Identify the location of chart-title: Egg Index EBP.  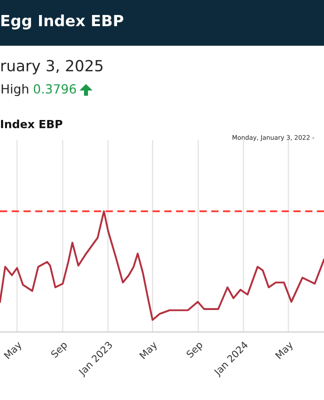
(62, 22).